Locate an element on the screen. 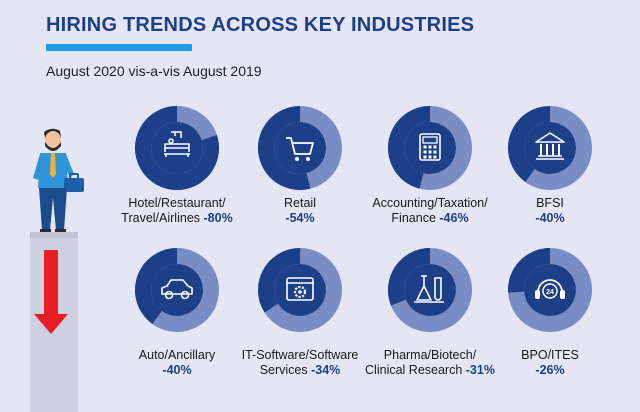  industry-label: Accounting/Taxation/Finance -46% is located at coordinates (430, 211).